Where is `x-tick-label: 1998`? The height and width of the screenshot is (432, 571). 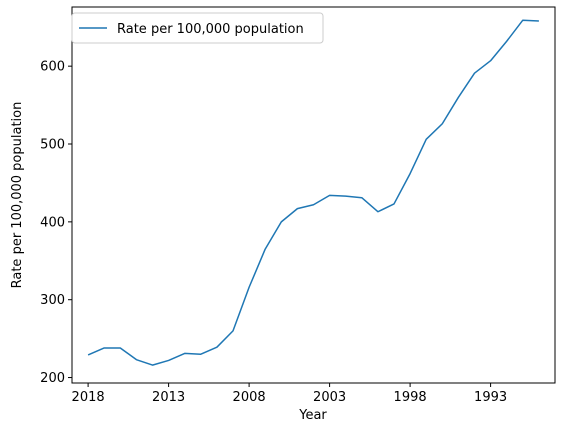
x-tick-label: 1998 is located at coordinates (410, 397).